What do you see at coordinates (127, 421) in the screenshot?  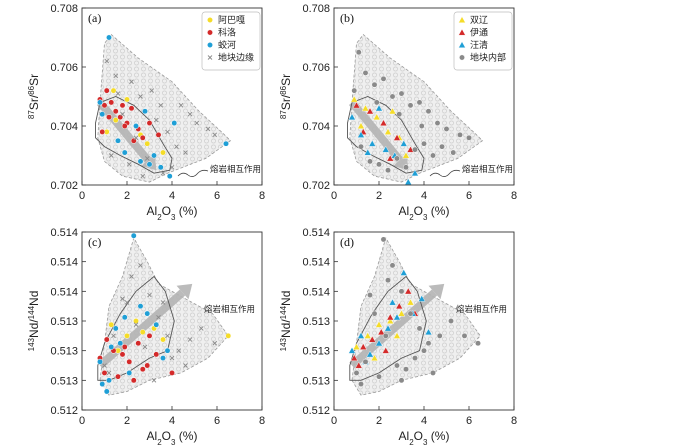 I see `x-tick-label: 2` at bounding box center [127, 421].